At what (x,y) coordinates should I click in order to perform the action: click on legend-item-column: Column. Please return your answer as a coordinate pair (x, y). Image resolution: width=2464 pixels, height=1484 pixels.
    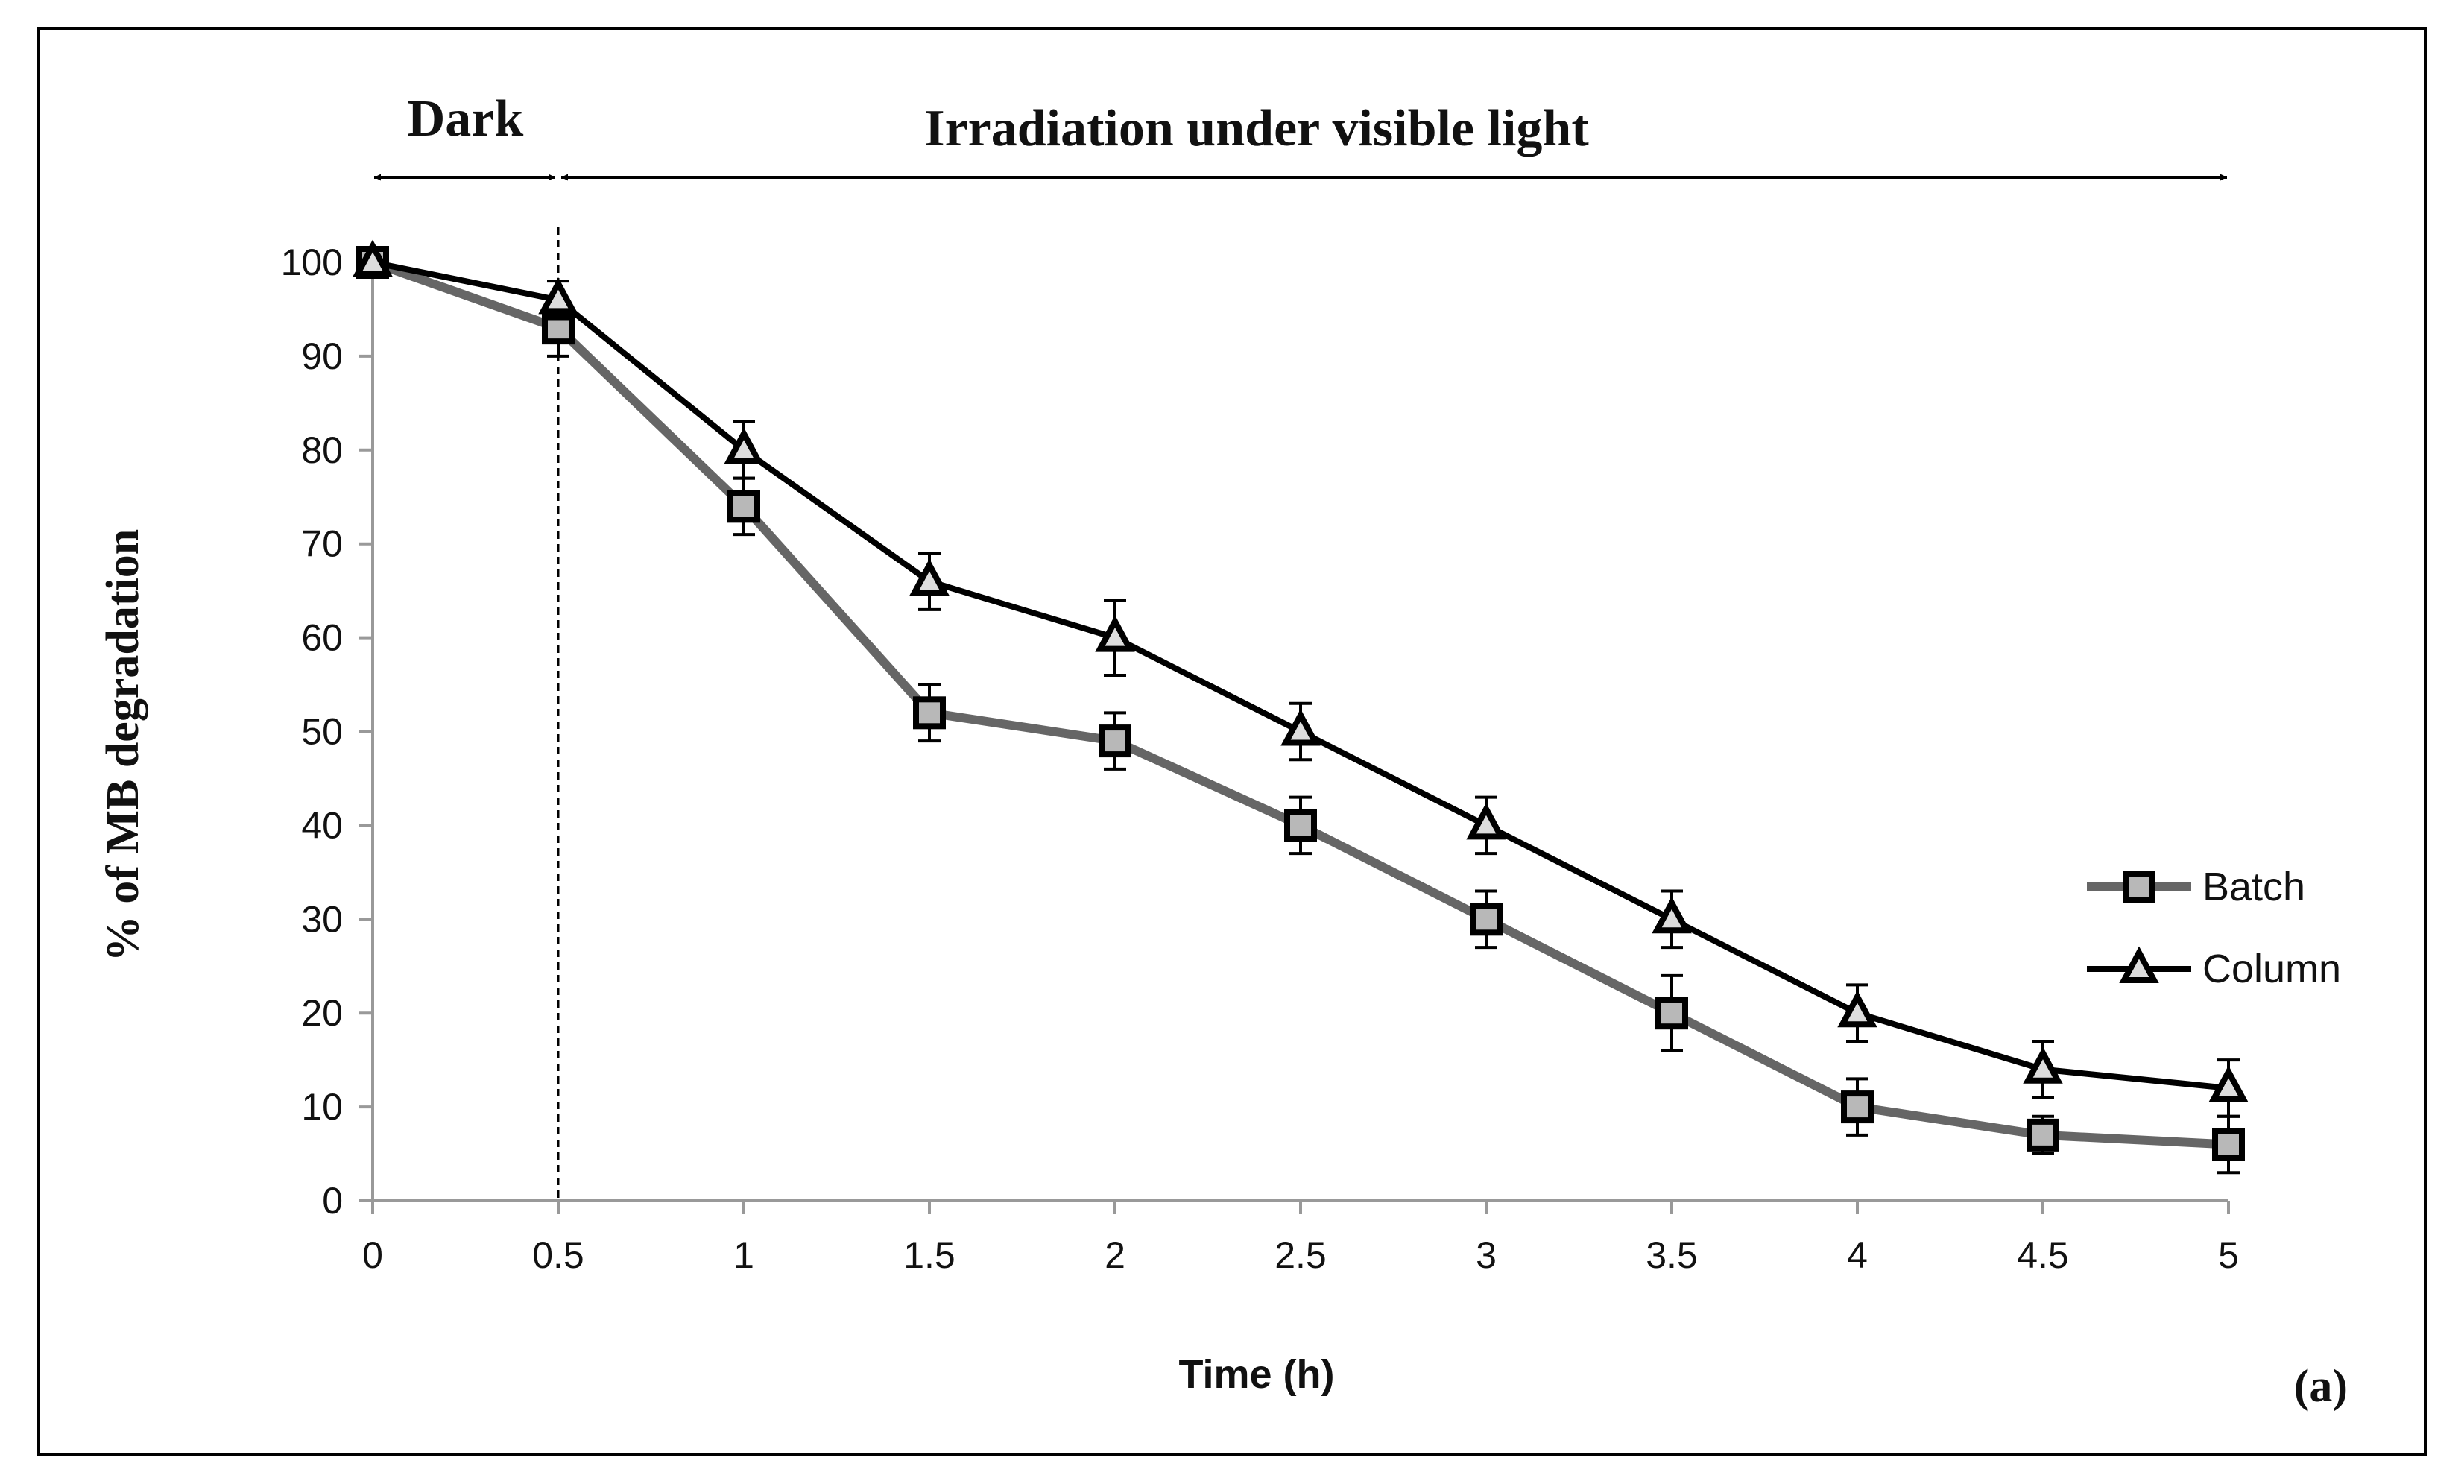
    Looking at the image, I should click on (2214, 968).